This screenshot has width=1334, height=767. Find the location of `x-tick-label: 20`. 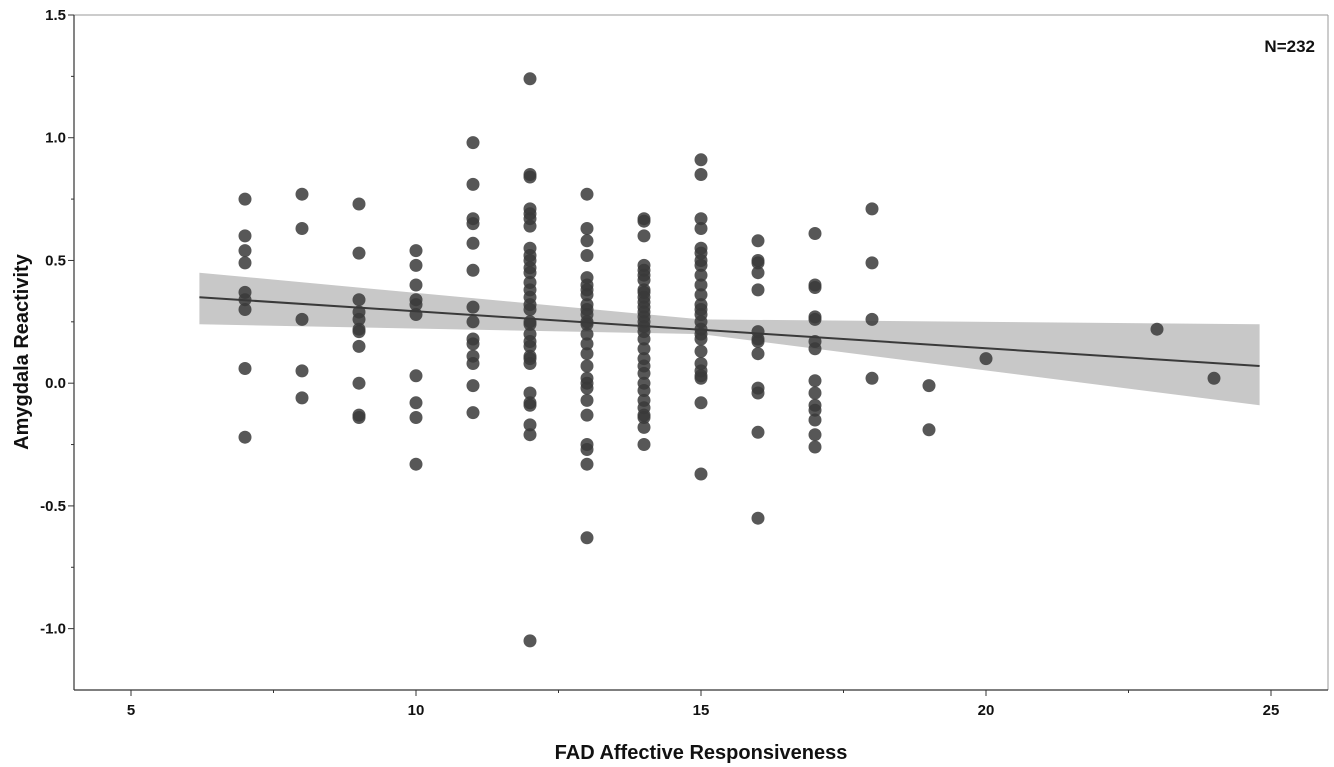

x-tick-label: 20 is located at coordinates (986, 710).